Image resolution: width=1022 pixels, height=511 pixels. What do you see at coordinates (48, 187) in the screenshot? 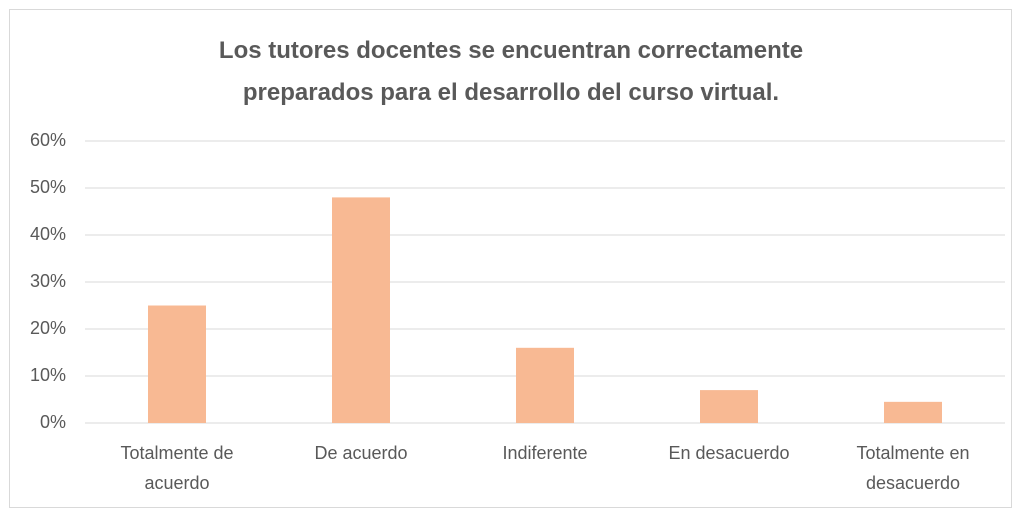
I see `y-tick-label: 50%` at bounding box center [48, 187].